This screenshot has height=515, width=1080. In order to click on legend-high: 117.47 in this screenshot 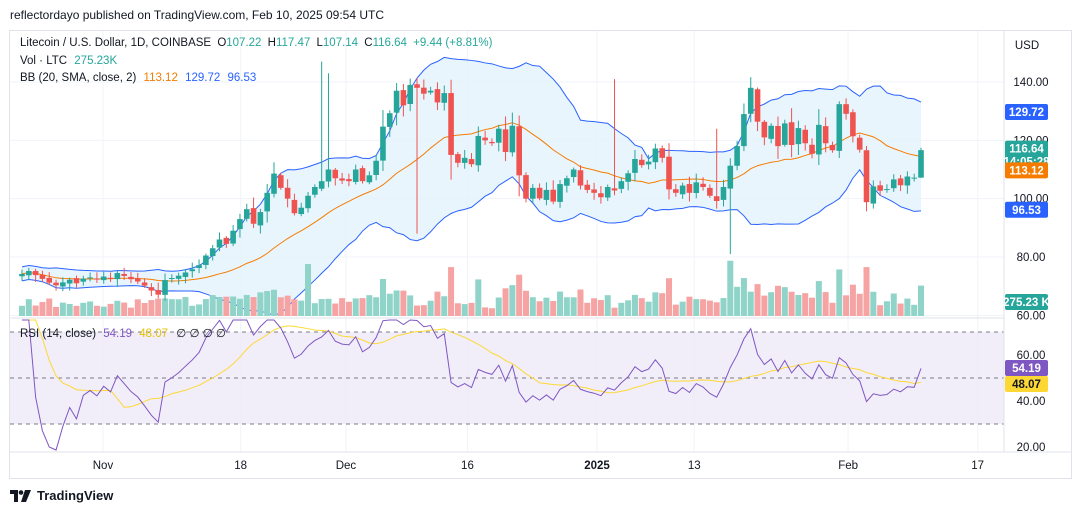, I will do `click(293, 43)`.